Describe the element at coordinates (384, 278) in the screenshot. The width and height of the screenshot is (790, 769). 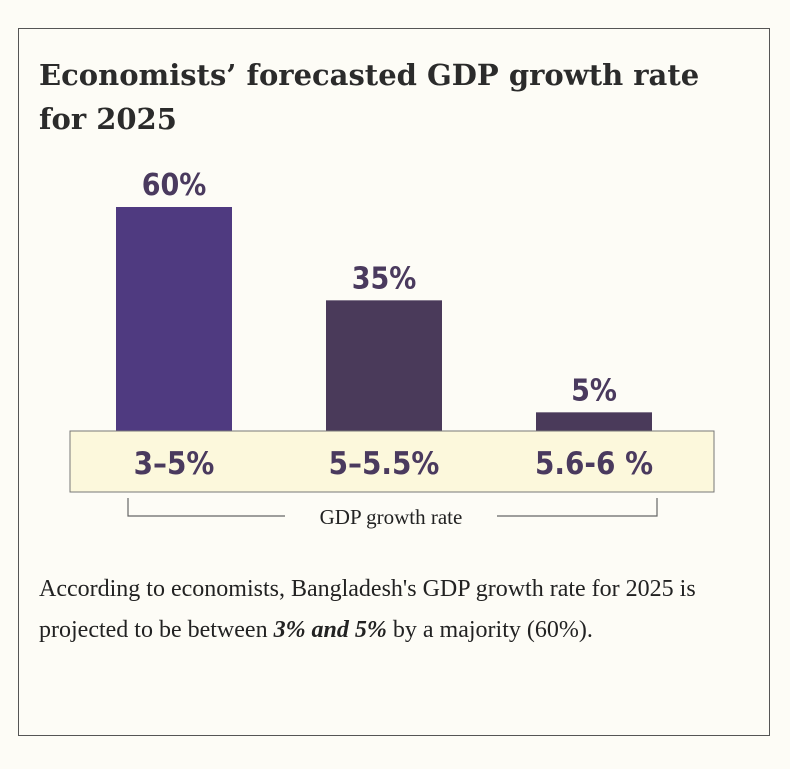
I see `bar-value-label: 35%` at that location.